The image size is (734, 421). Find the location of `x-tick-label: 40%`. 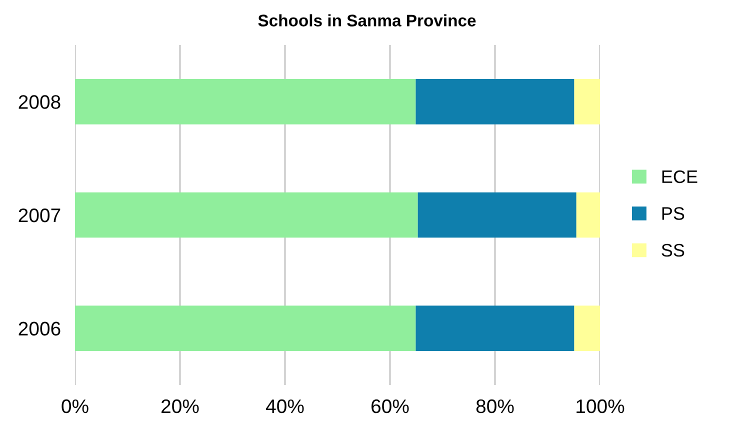

x-tick-label: 40% is located at coordinates (285, 406).